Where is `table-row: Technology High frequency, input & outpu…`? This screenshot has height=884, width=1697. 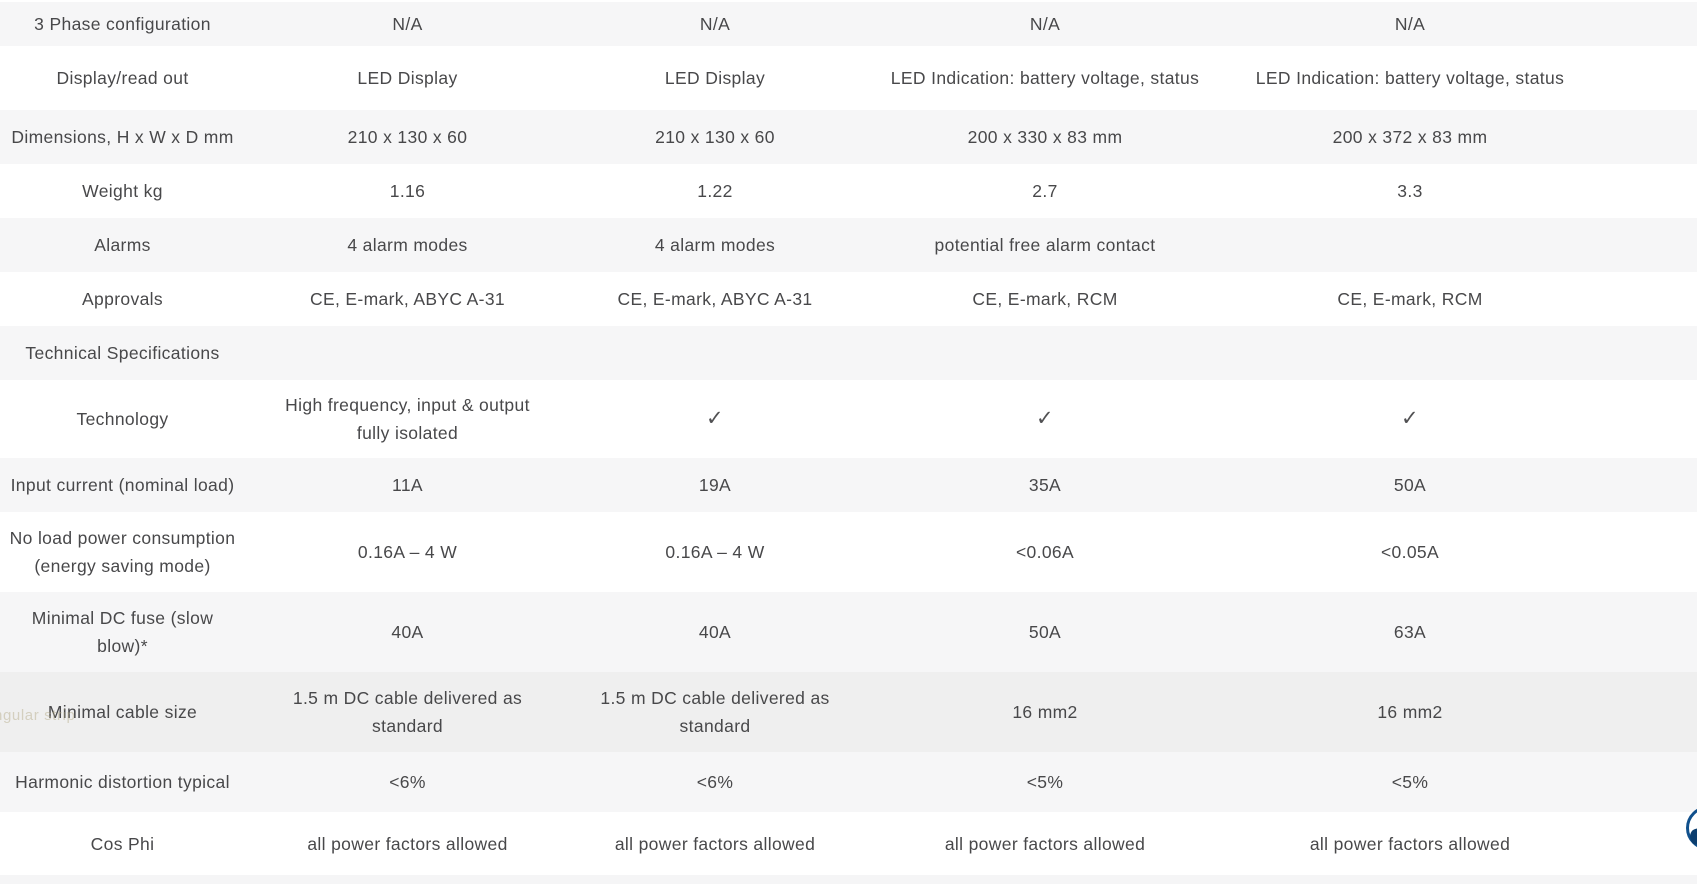
table-row: Technology High frequency, input & outpu… is located at coordinates (848, 419).